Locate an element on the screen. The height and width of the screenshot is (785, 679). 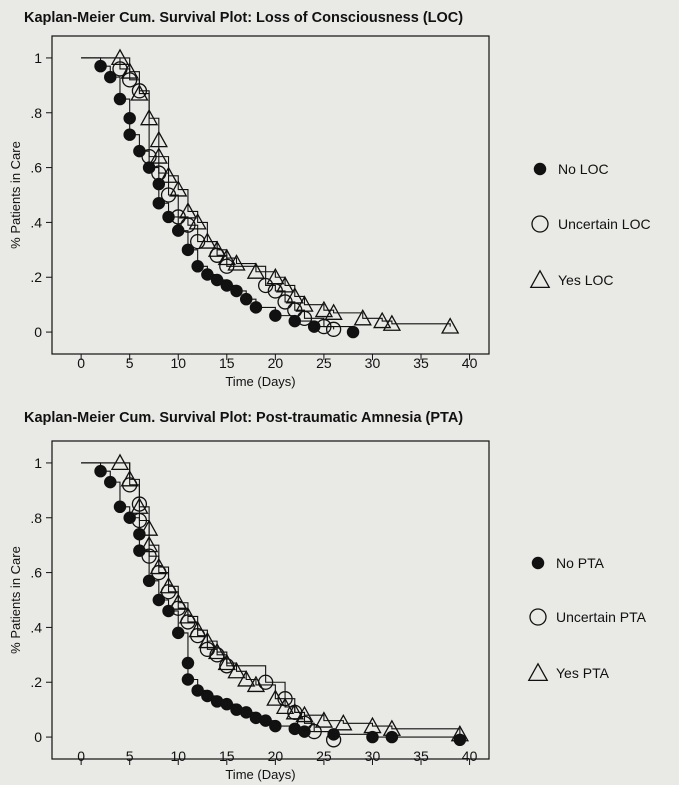
legend-label: No PTA is located at coordinates (580, 563).